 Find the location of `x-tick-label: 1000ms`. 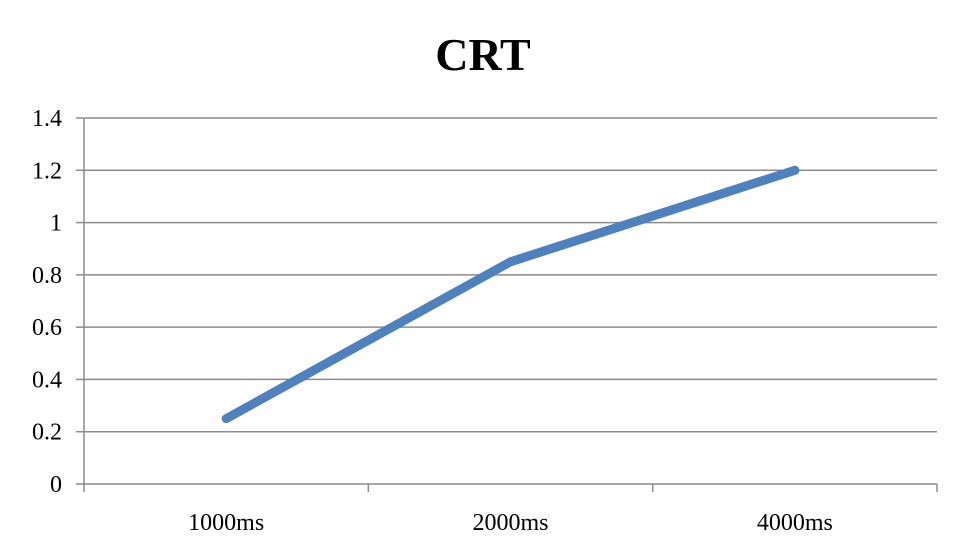

x-tick-label: 1000ms is located at coordinates (226, 523).